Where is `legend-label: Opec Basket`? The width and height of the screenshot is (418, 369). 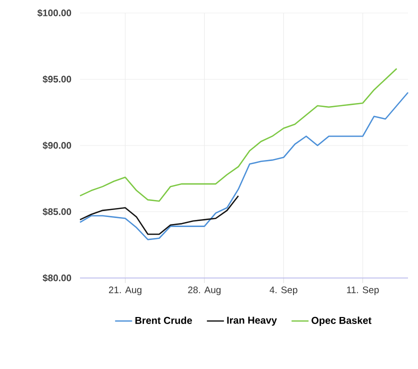 legend-label: Opec Basket is located at coordinates (342, 321).